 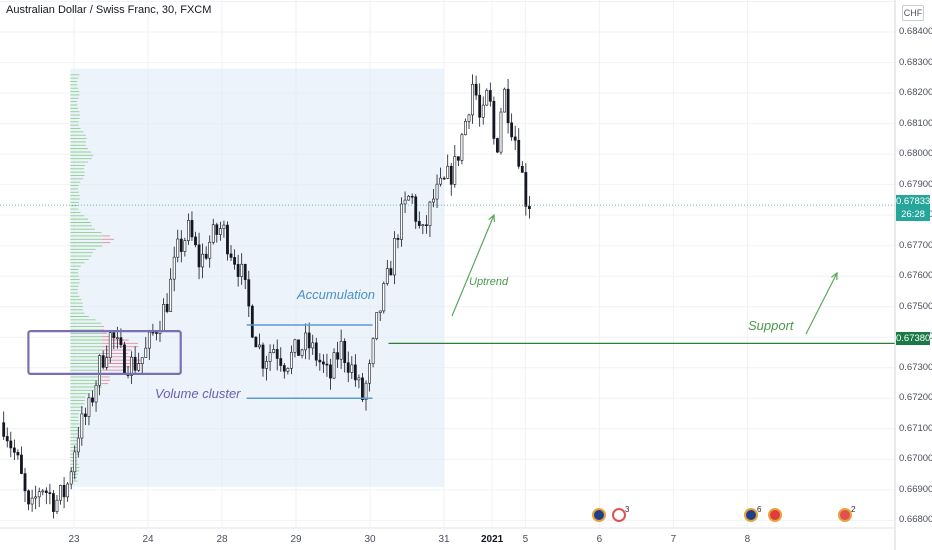 What do you see at coordinates (370, 539) in the screenshot?
I see `time-tick-label: 30` at bounding box center [370, 539].